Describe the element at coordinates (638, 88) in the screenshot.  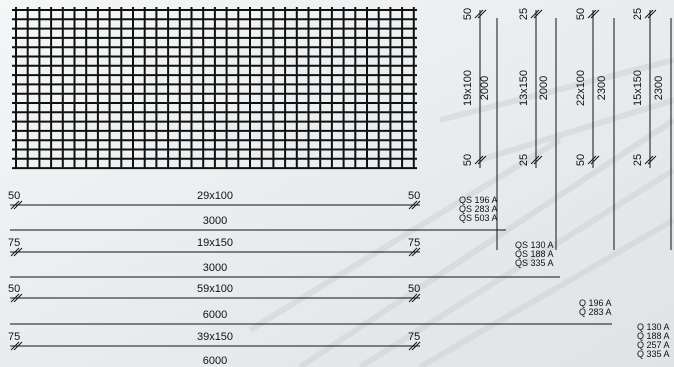
I see `vertical-spacing-label: 15x150` at that location.